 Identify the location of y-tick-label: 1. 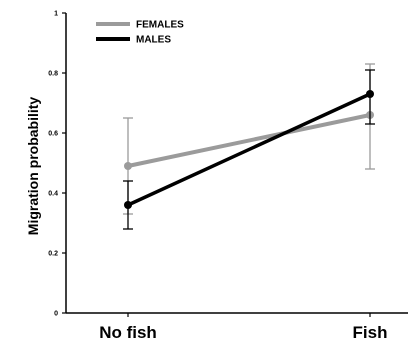
(56, 14).